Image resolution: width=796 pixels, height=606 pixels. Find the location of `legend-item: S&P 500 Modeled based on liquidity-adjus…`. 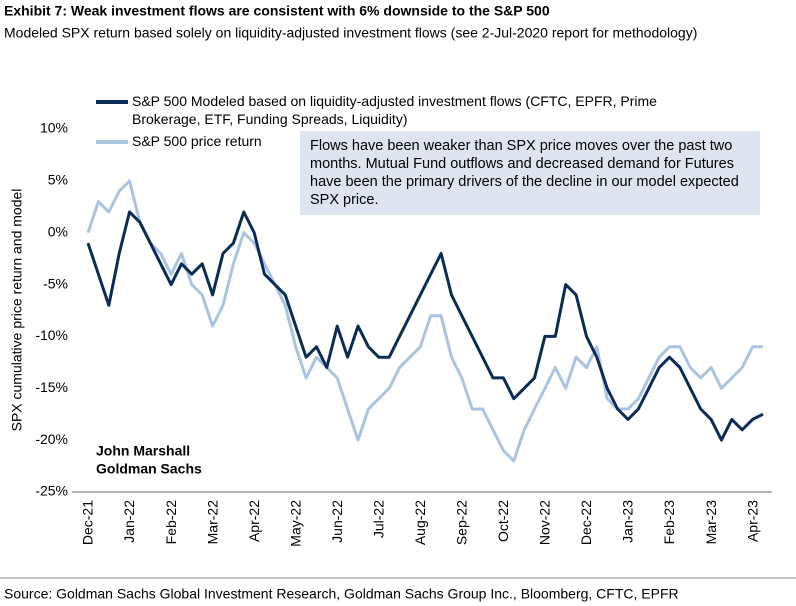

legend-item: S&P 500 Modeled based on liquidity-adjus… is located at coordinates (406, 110).